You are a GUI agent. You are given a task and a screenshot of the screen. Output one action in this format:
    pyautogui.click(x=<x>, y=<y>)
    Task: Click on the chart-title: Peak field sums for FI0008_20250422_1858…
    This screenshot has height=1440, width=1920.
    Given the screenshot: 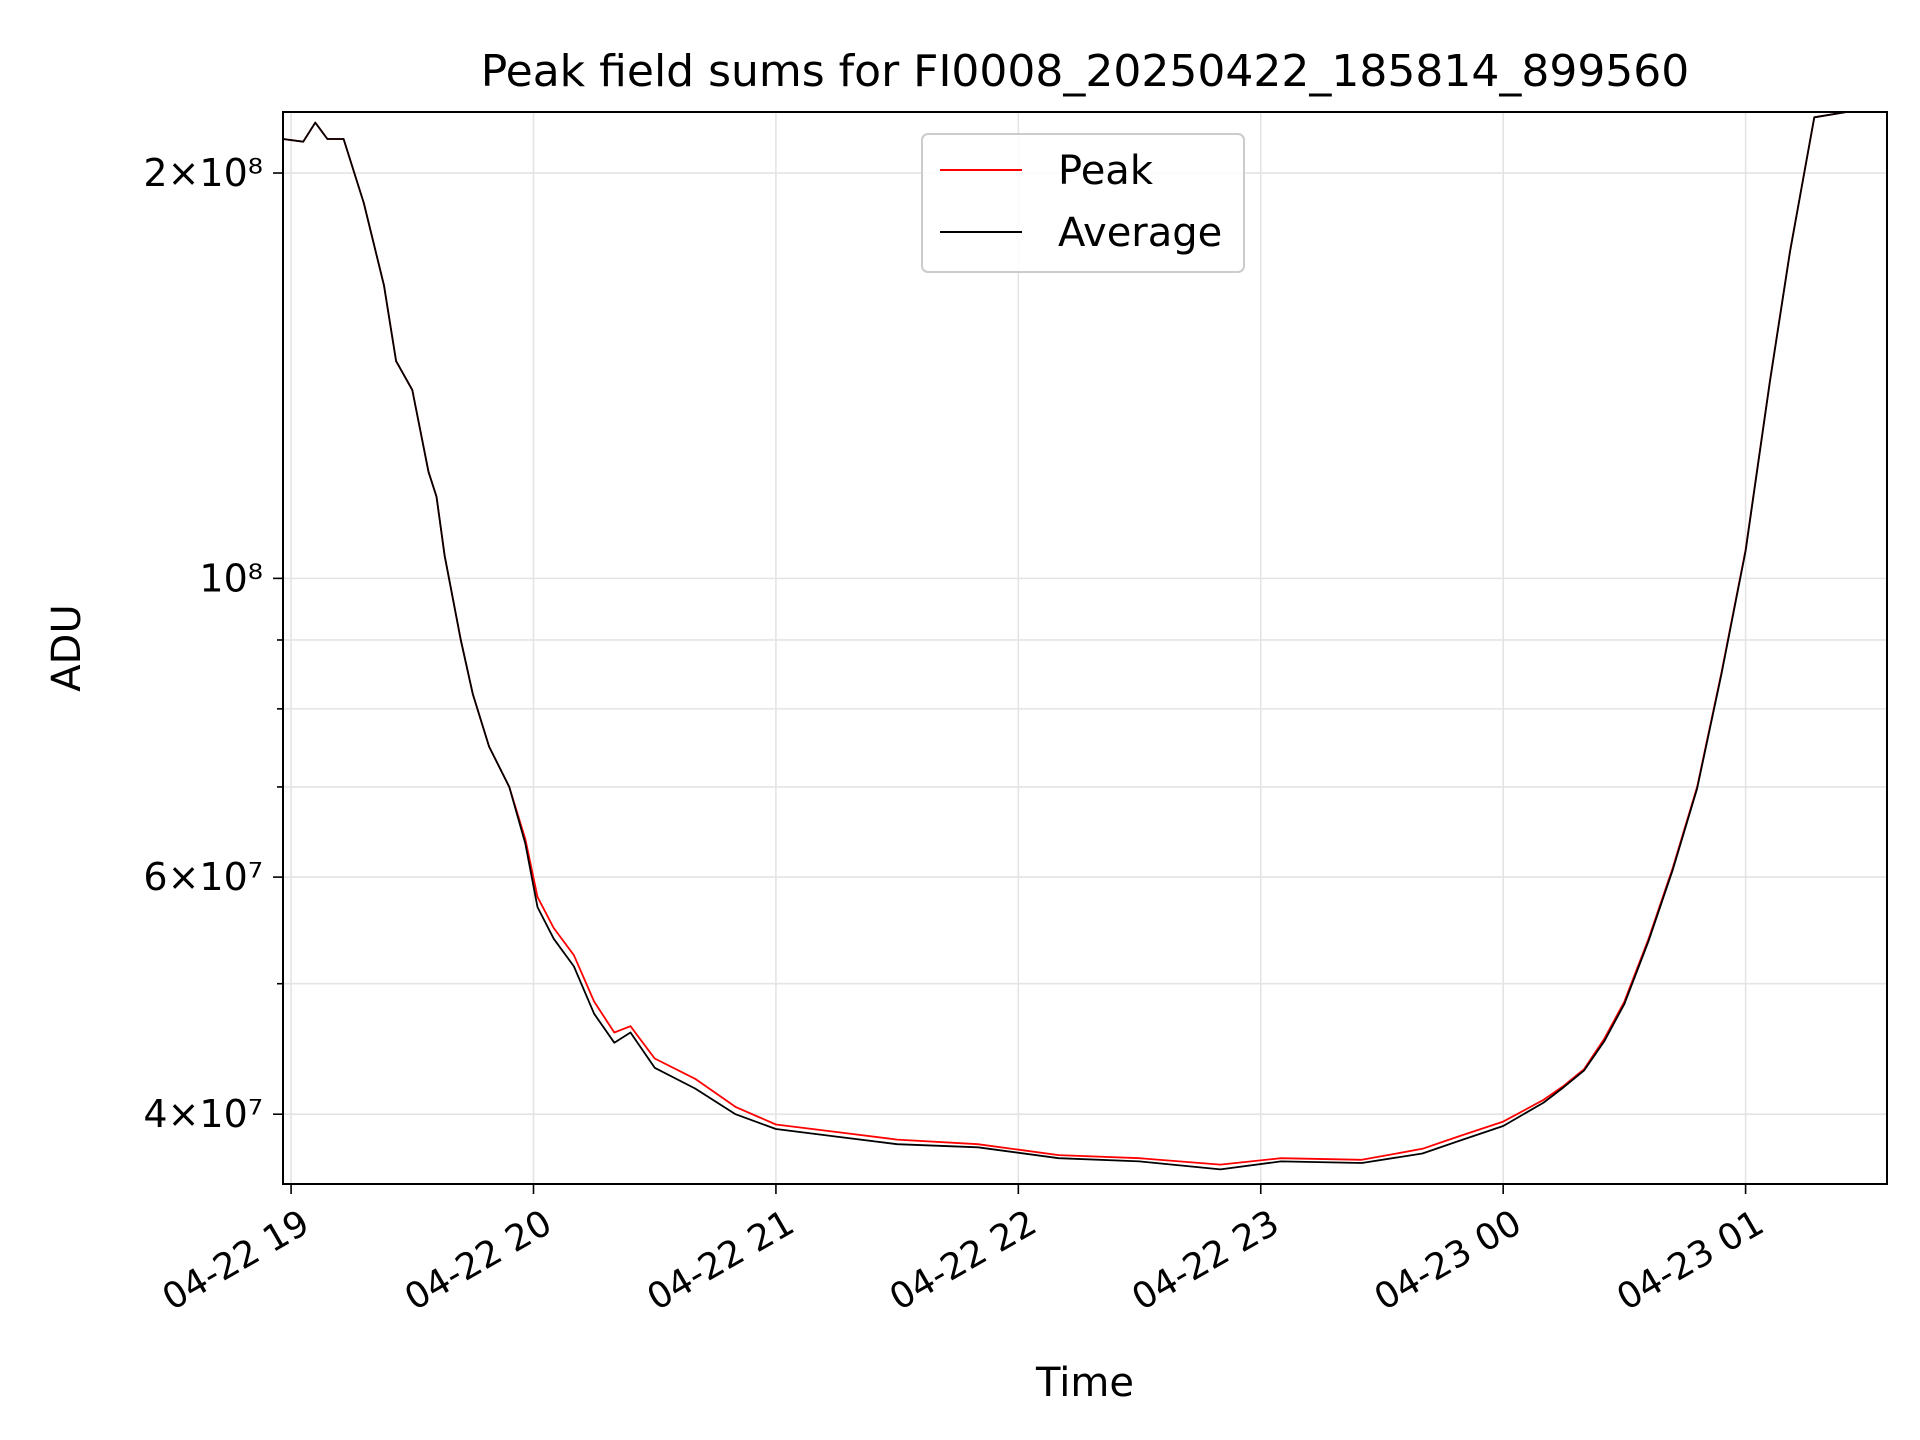 What is the action you would take?
    pyautogui.click(x=1085, y=71)
    